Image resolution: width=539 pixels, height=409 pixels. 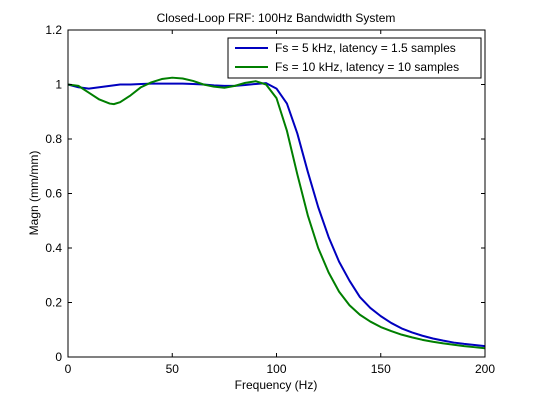 What do you see at coordinates (276, 18) in the screenshot?
I see `chart-title: Closed-Loop FRF: 100Hz Bandwidth System` at bounding box center [276, 18].